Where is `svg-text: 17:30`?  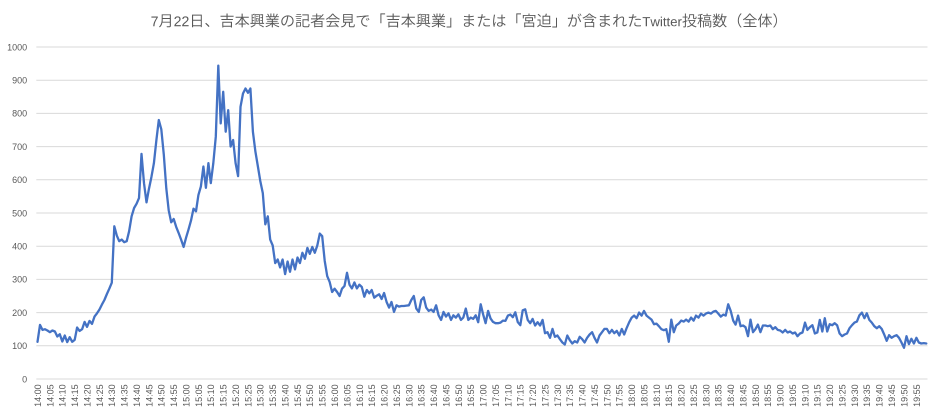 svg-text: 17:30 is located at coordinates (558, 395).